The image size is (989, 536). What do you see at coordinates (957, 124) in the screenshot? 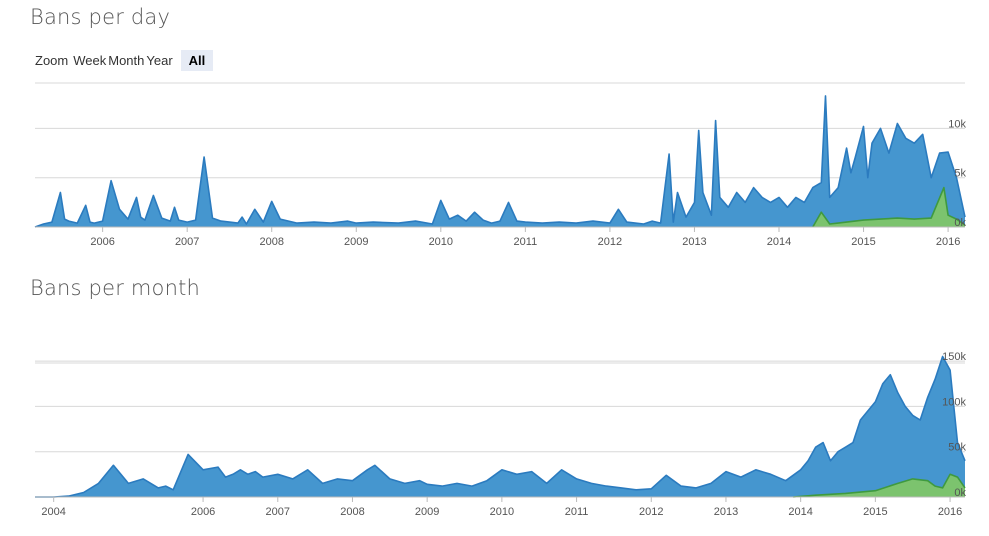
I see `y-tick-label: 10k` at bounding box center [957, 124].